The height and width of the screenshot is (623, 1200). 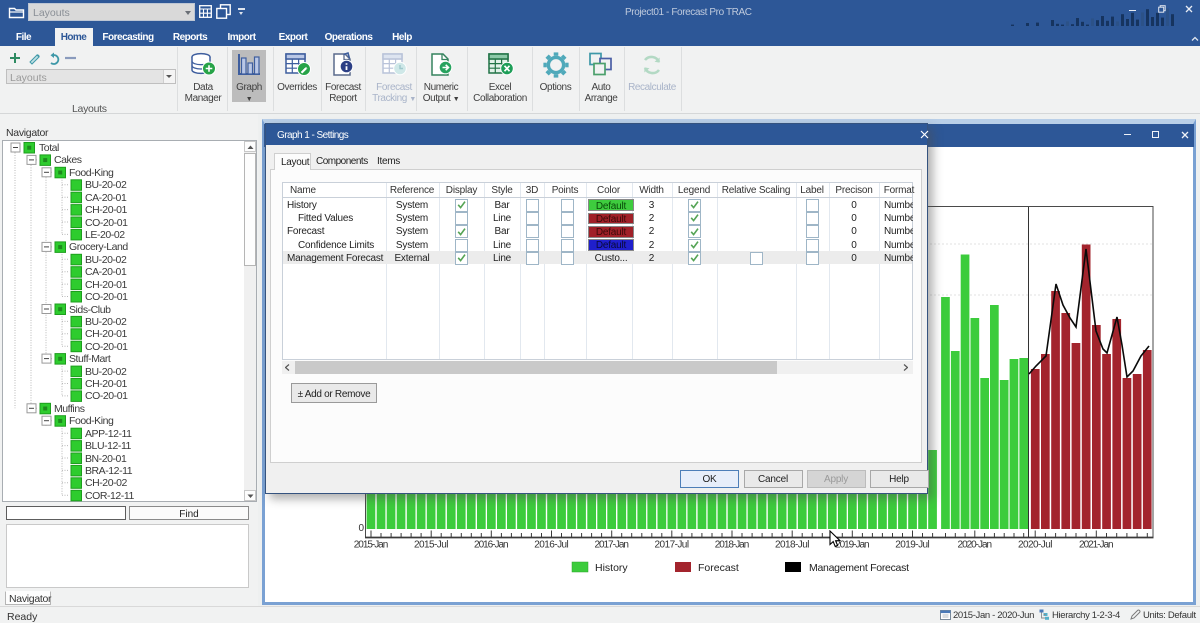 I want to click on svg-text: 2019-Jan, so click(x=852, y=545).